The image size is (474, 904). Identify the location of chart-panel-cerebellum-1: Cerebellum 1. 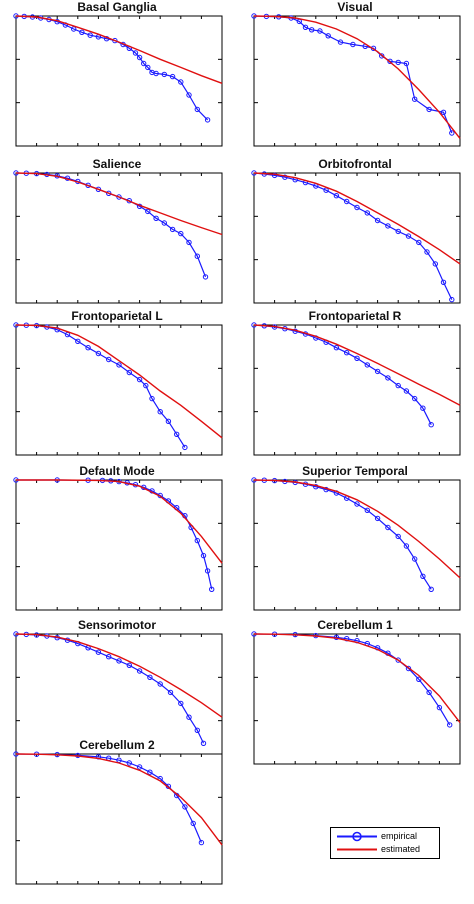
(355, 697).